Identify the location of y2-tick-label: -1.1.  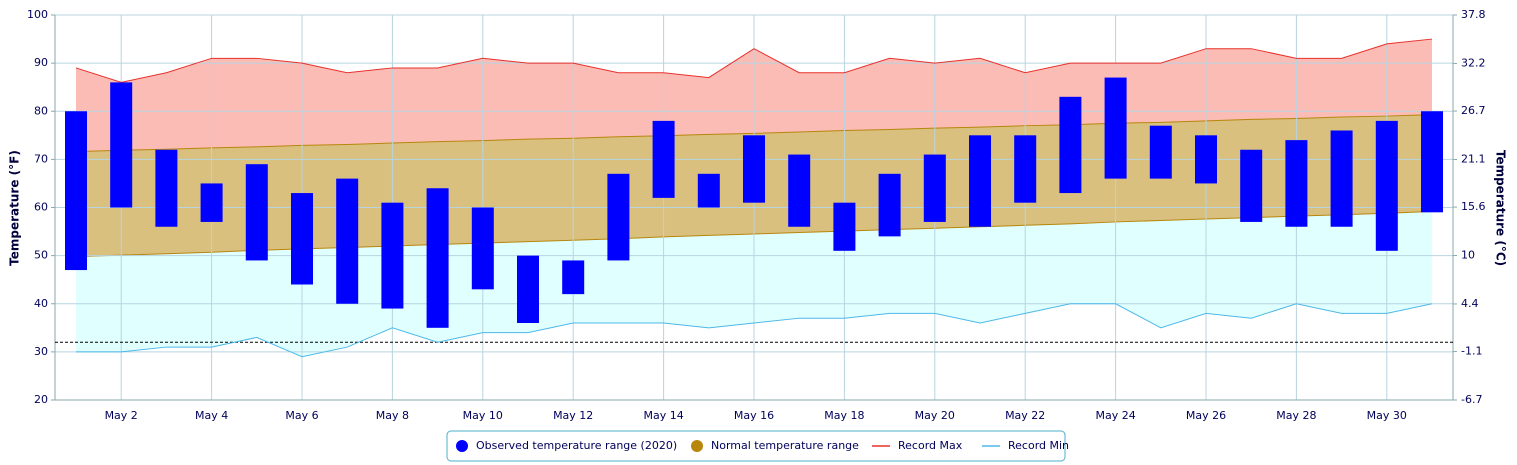
(1471, 351).